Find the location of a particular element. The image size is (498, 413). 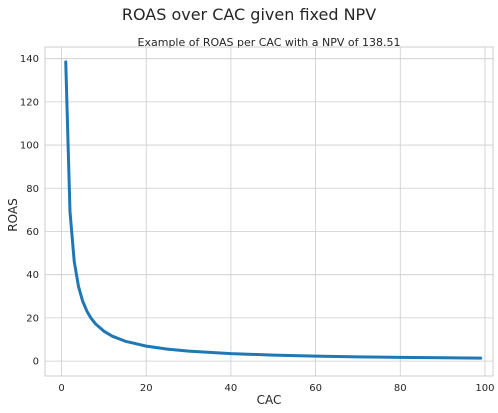

y-tick-label: 20 is located at coordinates (32, 318).